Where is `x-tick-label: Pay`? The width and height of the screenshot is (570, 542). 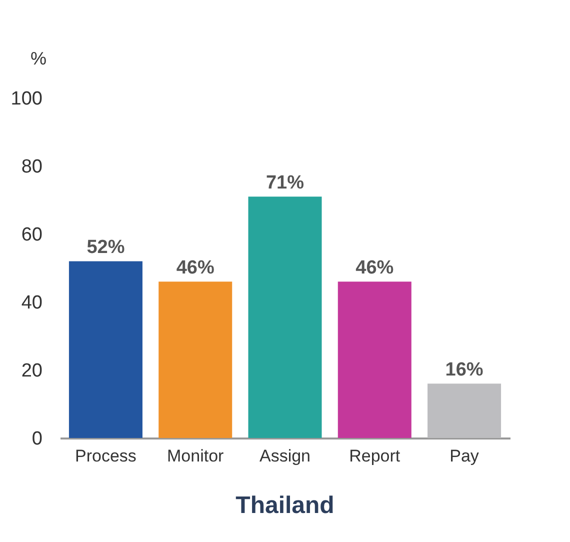
x-tick-label: Pay is located at coordinates (465, 456).